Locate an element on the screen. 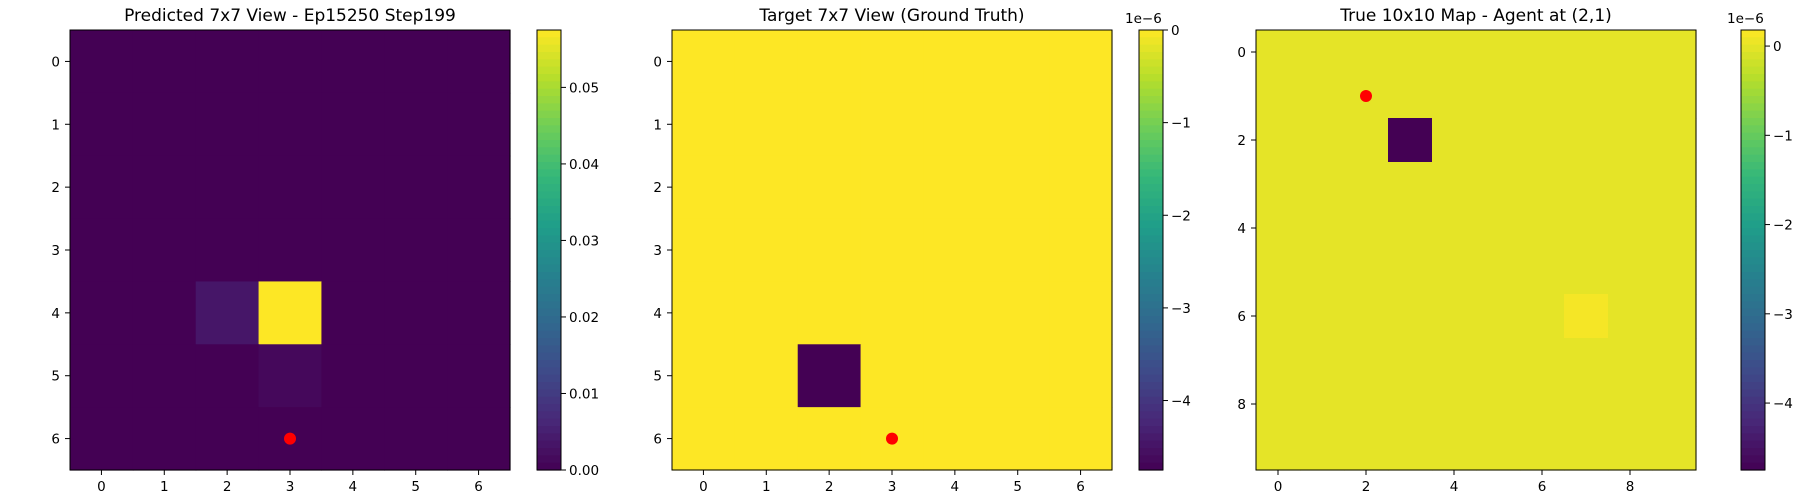  panel-title: Target 7x7 View (Ground Truth) is located at coordinates (891, 16).